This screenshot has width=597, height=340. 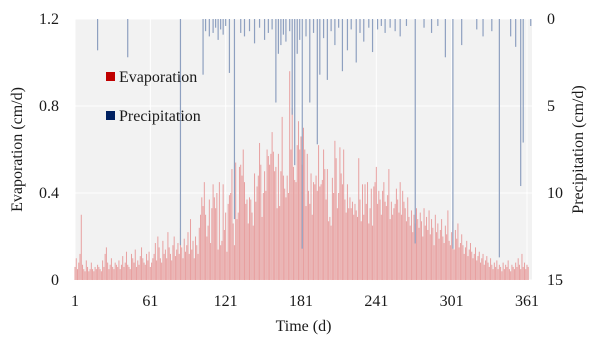 What do you see at coordinates (17, 149) in the screenshot?
I see `y-axis-title: Evaporation (cm/d)` at bounding box center [17, 149].